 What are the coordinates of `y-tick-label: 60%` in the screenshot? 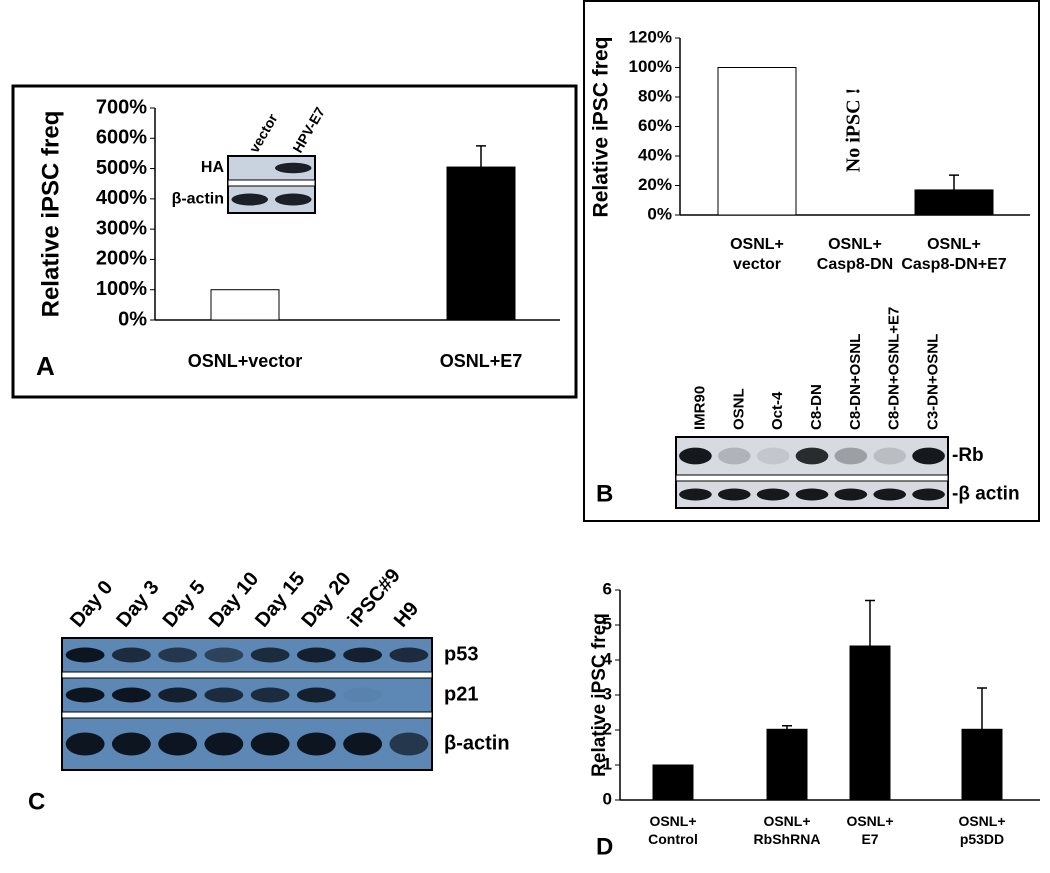 It's located at (655, 125).